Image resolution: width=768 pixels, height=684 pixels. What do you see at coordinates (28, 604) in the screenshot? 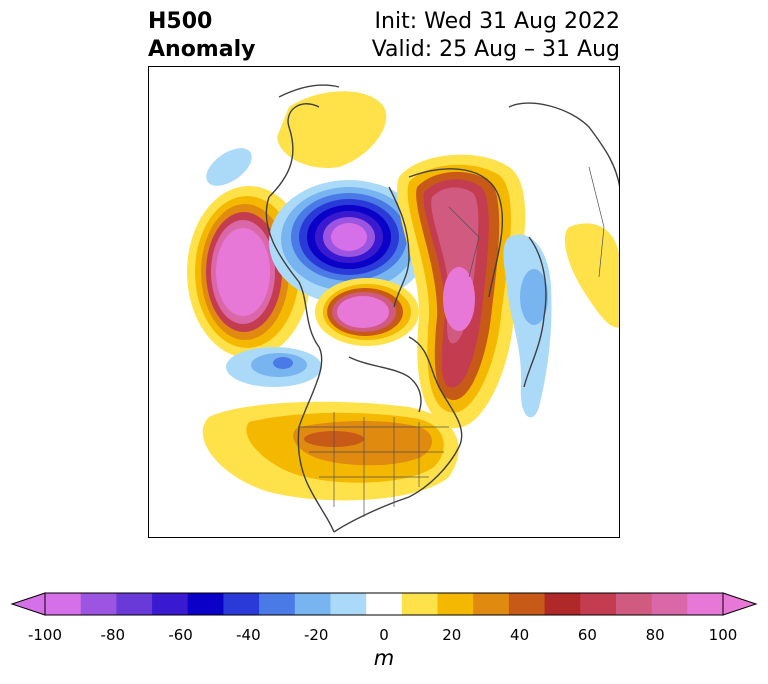
I see `colorbar-extend-min` at bounding box center [28, 604].